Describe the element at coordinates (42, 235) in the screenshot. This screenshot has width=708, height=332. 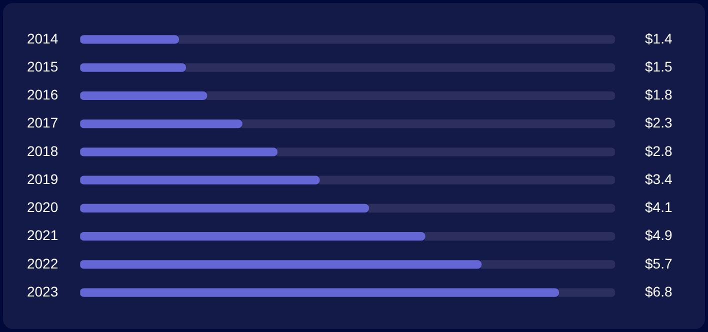
I see `y-tick-label: 2021` at that location.